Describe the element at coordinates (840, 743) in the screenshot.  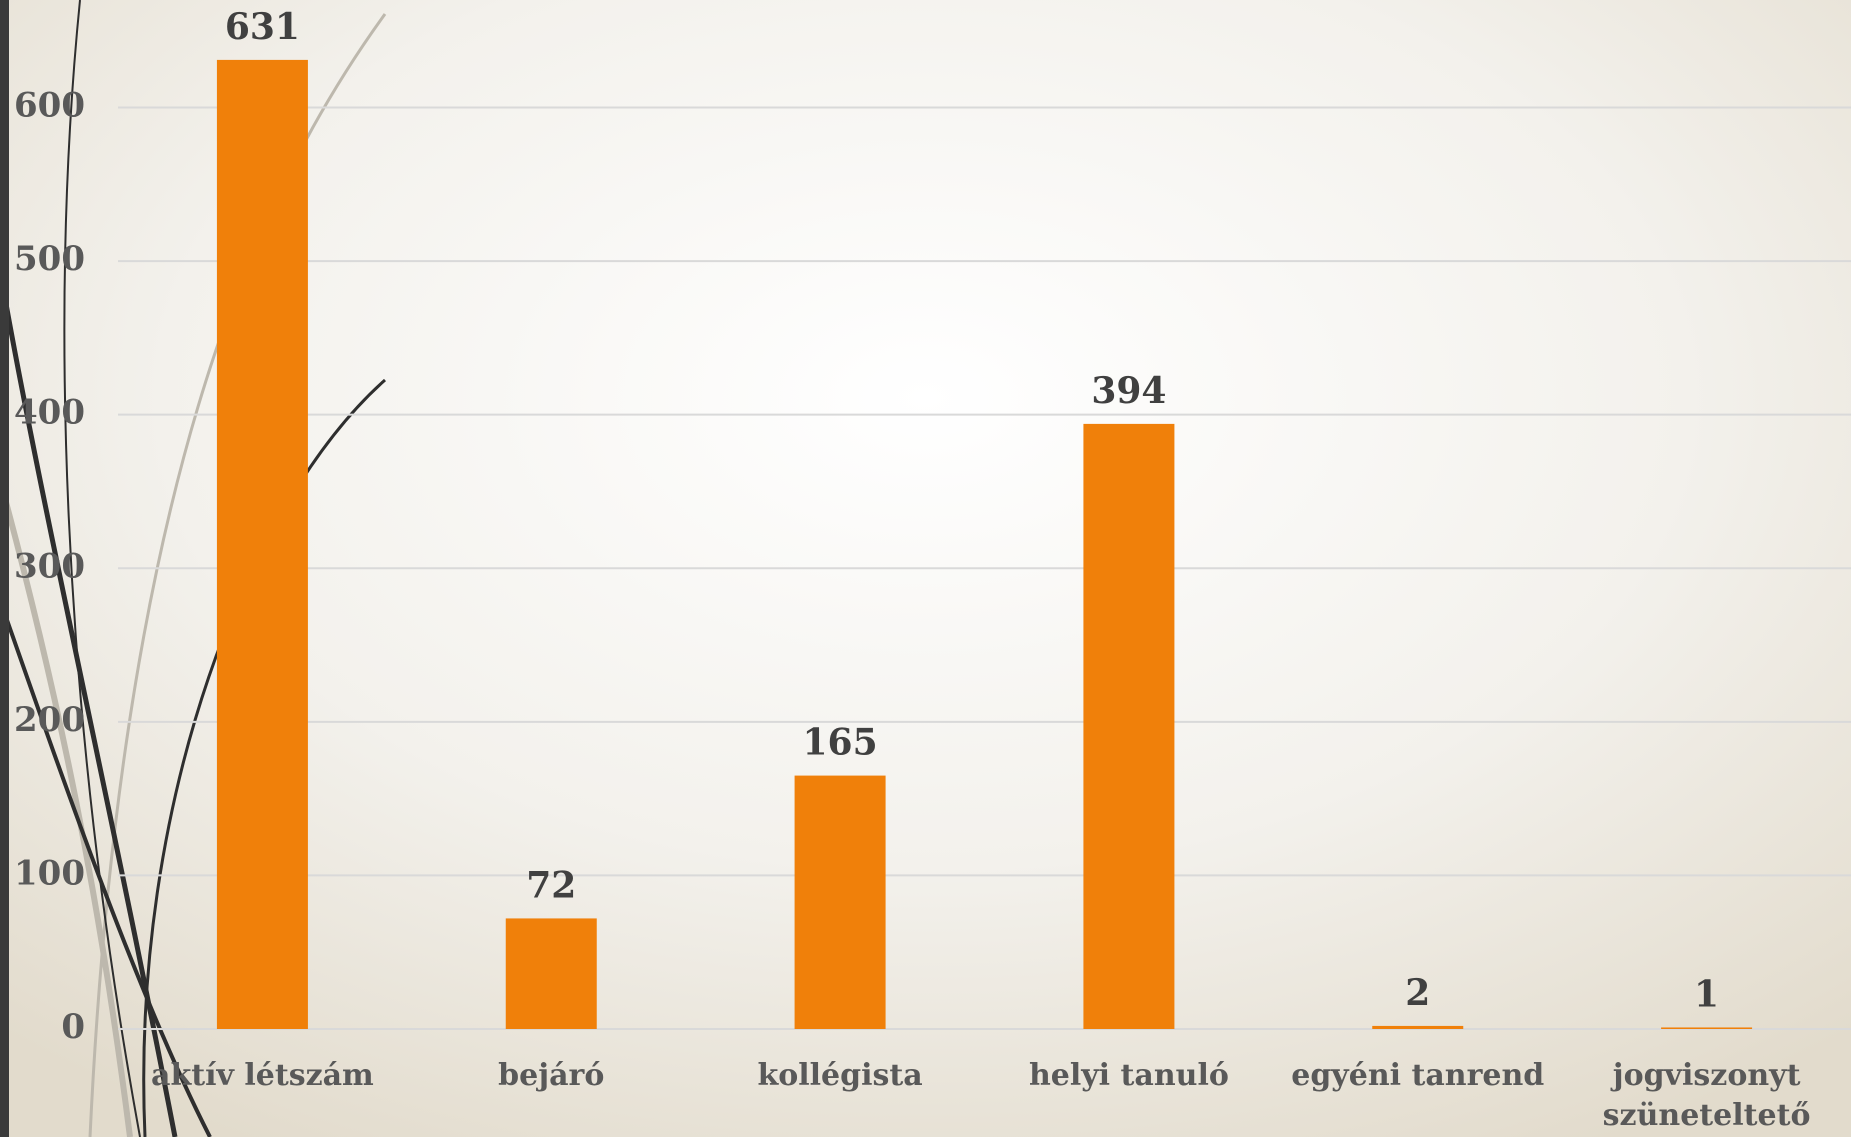
I see `value-label: 165` at that location.